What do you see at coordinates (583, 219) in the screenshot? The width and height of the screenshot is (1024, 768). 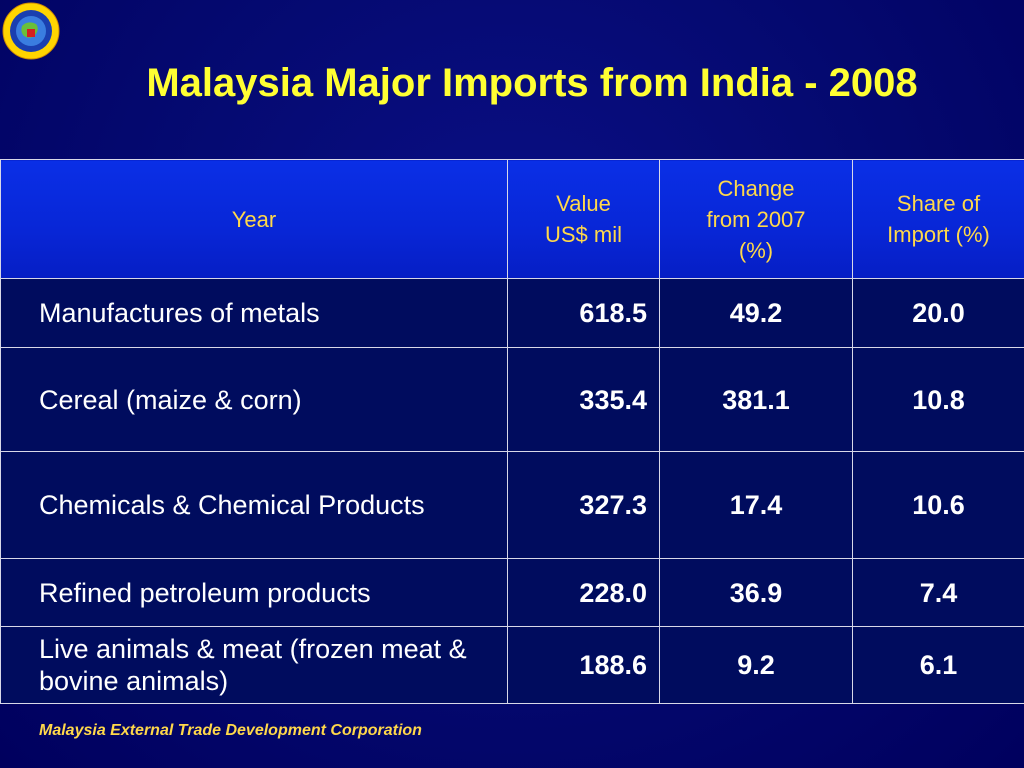 I see `header-value: Value US$ mil` at bounding box center [583, 219].